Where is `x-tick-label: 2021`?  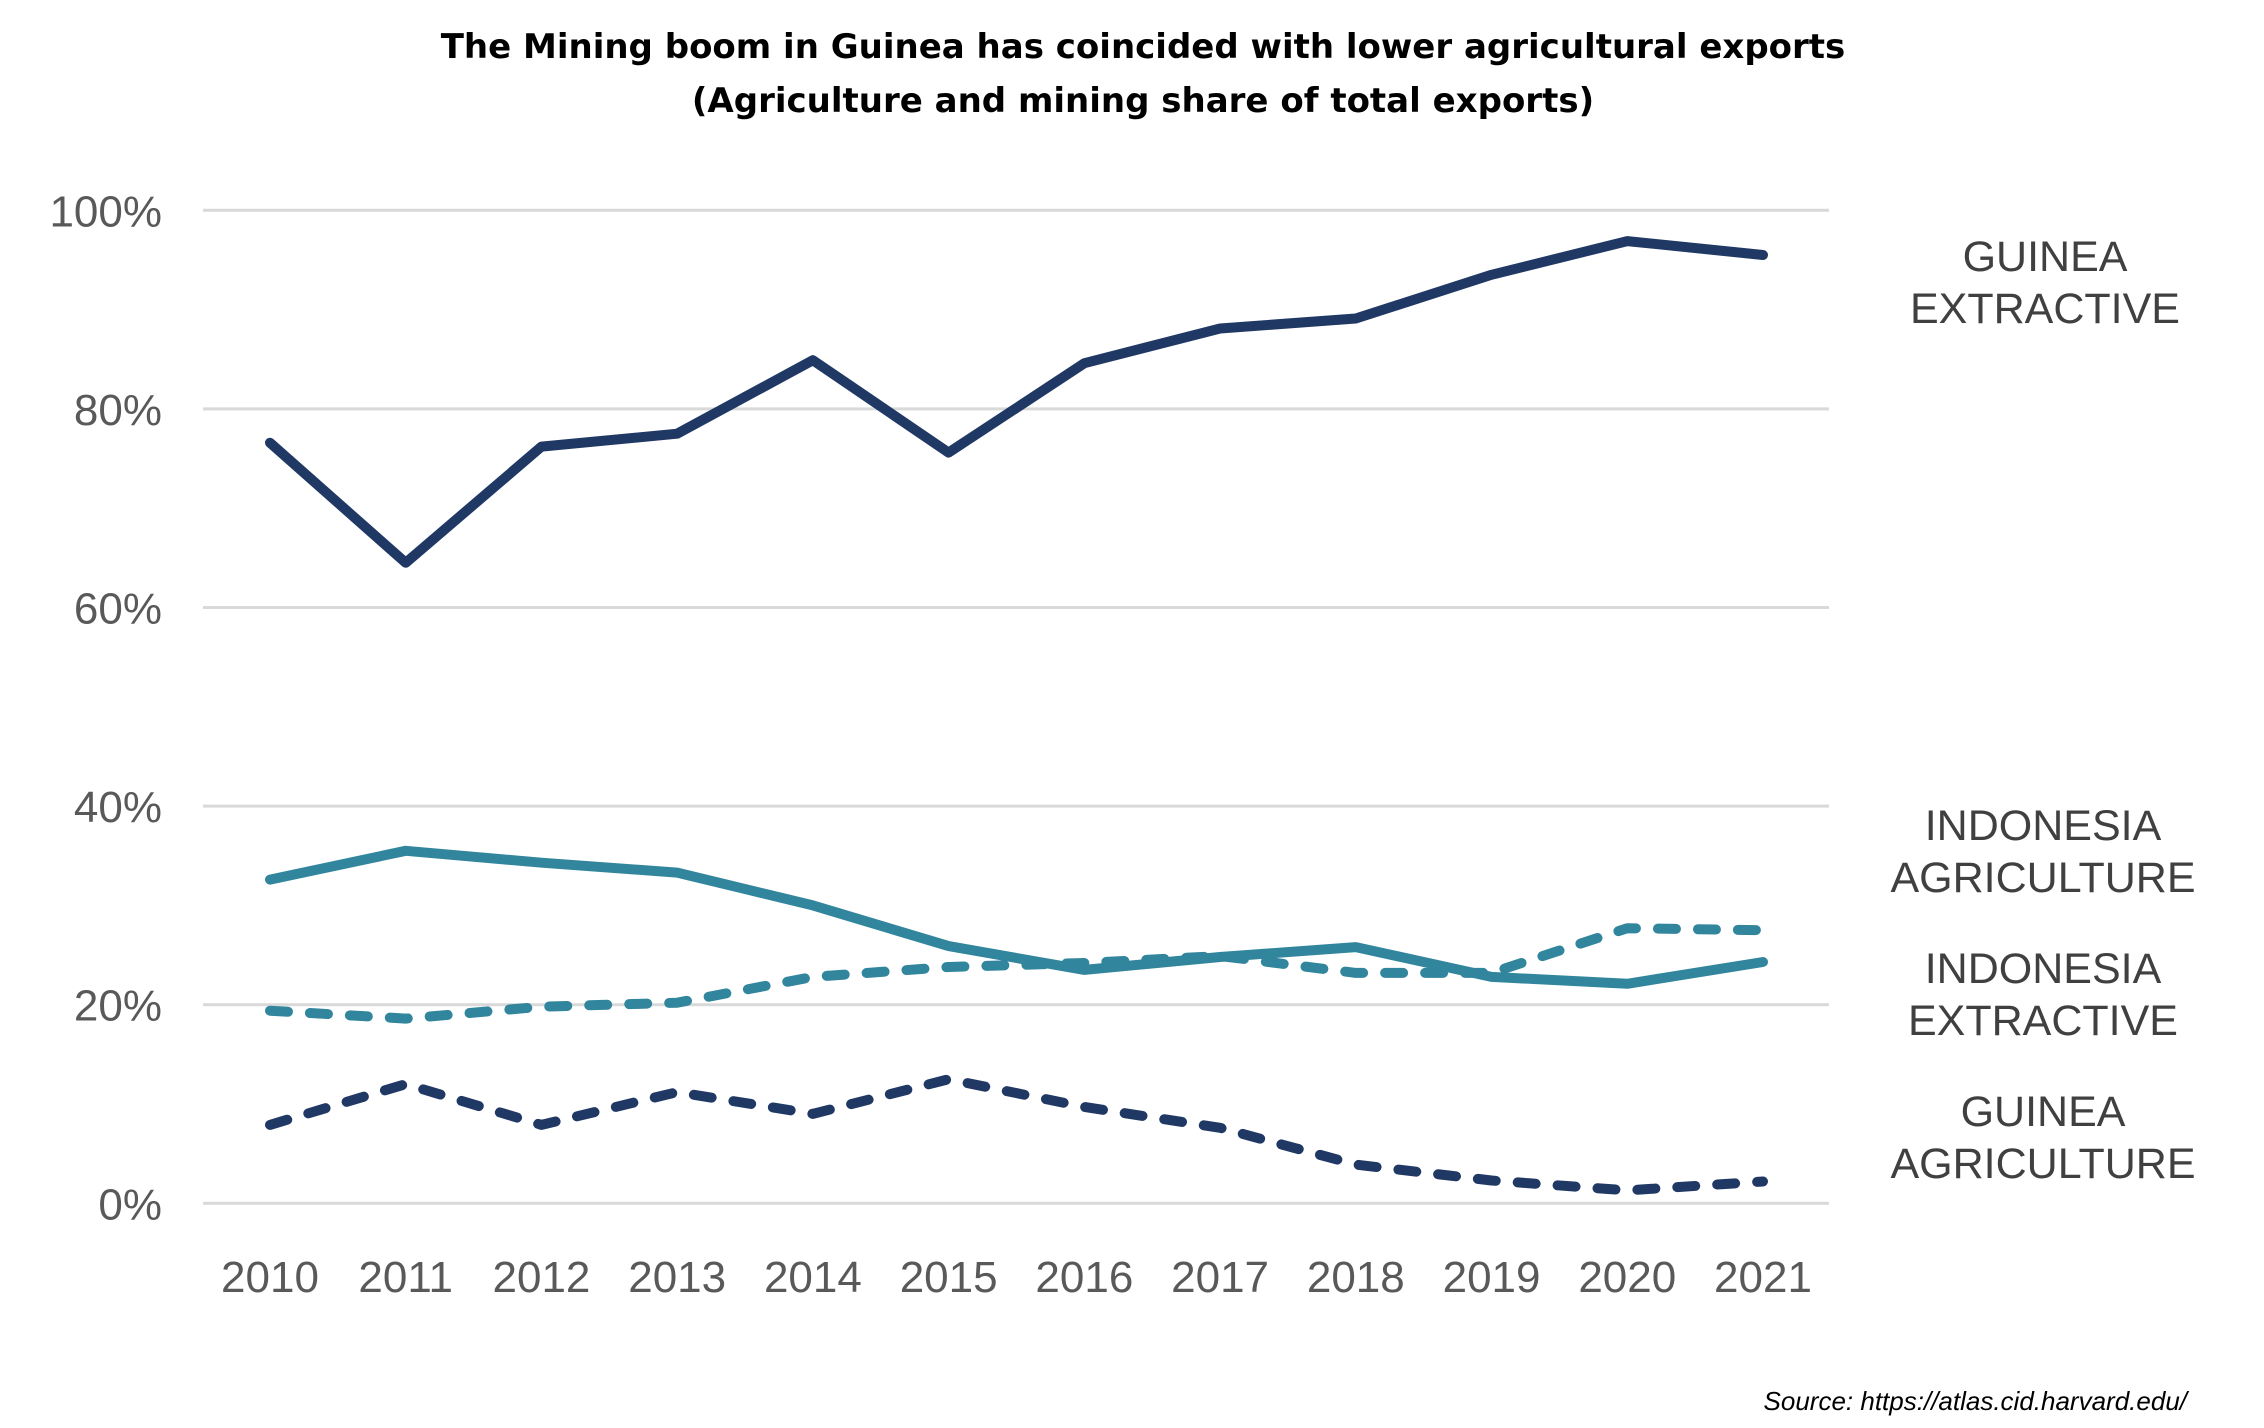
x-tick-label: 2021 is located at coordinates (1763, 1277).